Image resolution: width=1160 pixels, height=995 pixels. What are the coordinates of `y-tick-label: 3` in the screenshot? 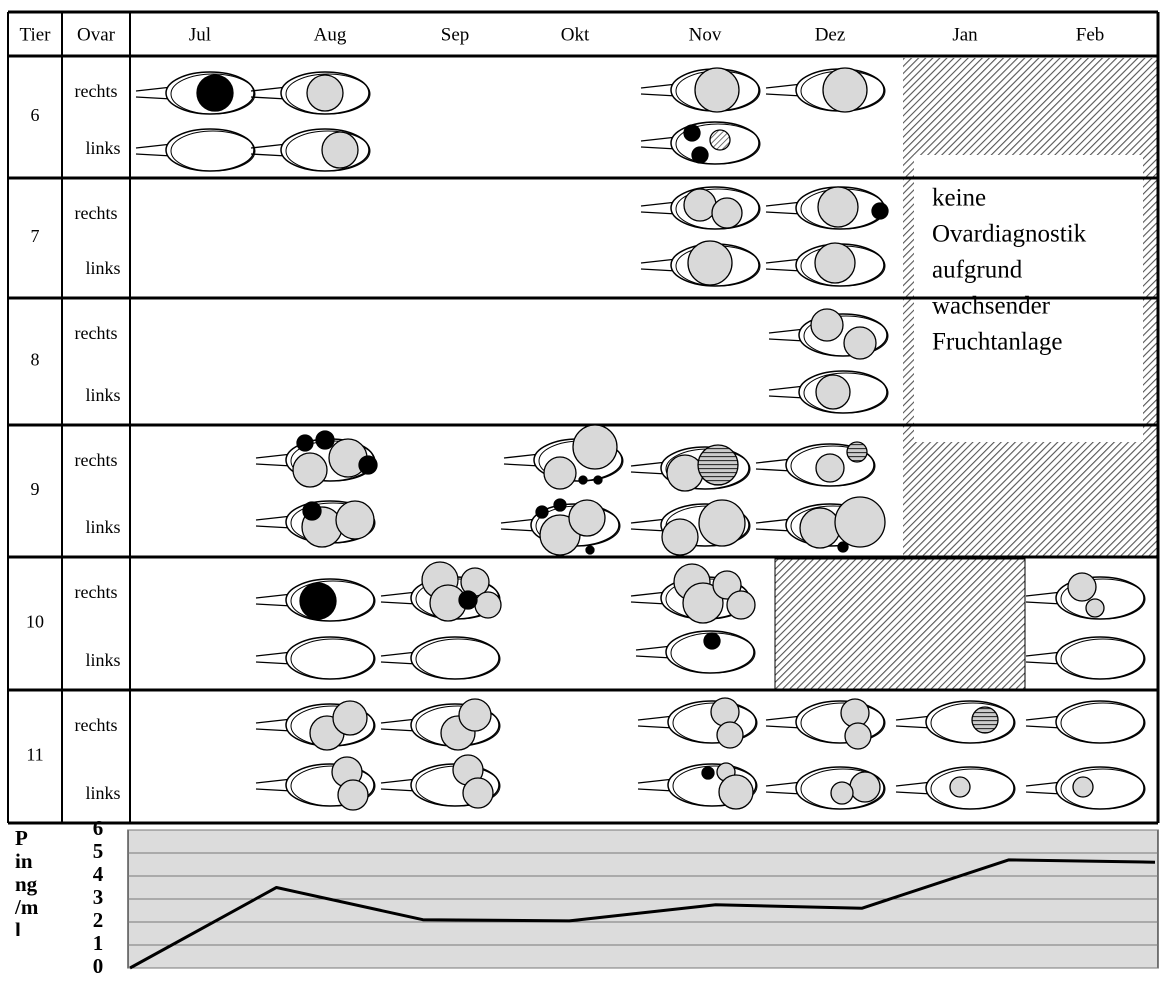 It's located at (98, 897).